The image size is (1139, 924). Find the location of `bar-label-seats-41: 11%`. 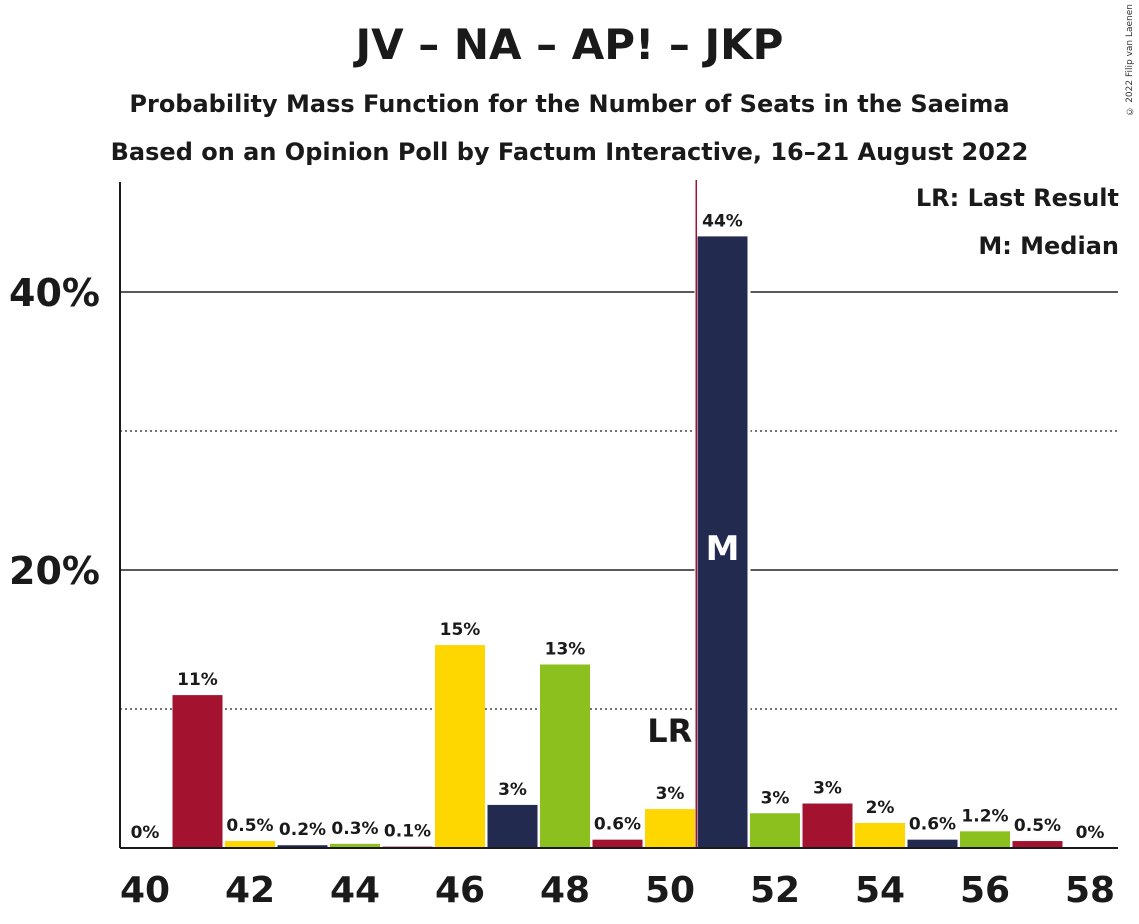

bar-label-seats-41: 11% is located at coordinates (197, 680).